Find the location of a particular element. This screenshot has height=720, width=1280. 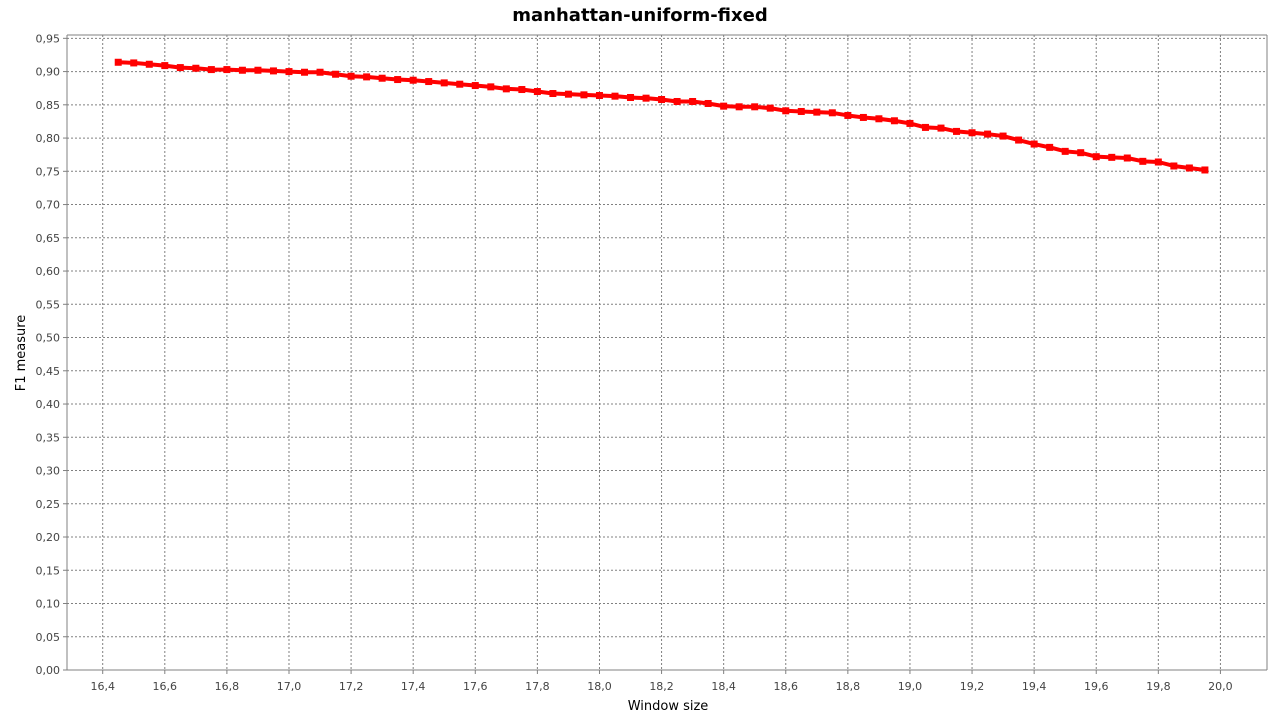

y-tick-label: 0,30 is located at coordinates (48, 471).